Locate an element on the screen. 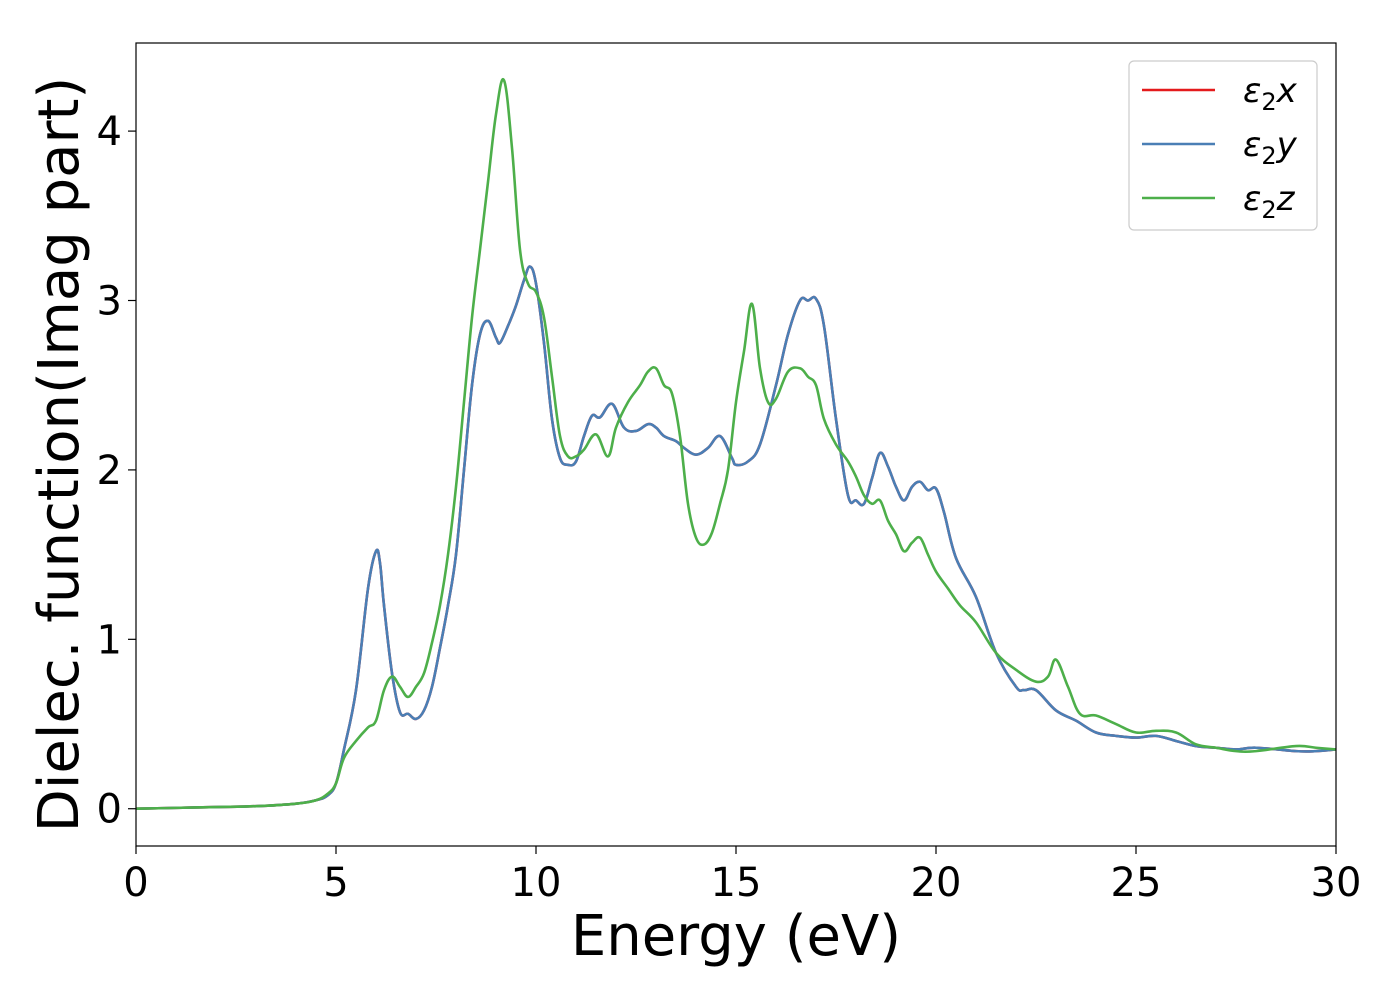 The height and width of the screenshot is (1000, 1400). legend: ε2x ε2y ε2z is located at coordinates (1223, 145).